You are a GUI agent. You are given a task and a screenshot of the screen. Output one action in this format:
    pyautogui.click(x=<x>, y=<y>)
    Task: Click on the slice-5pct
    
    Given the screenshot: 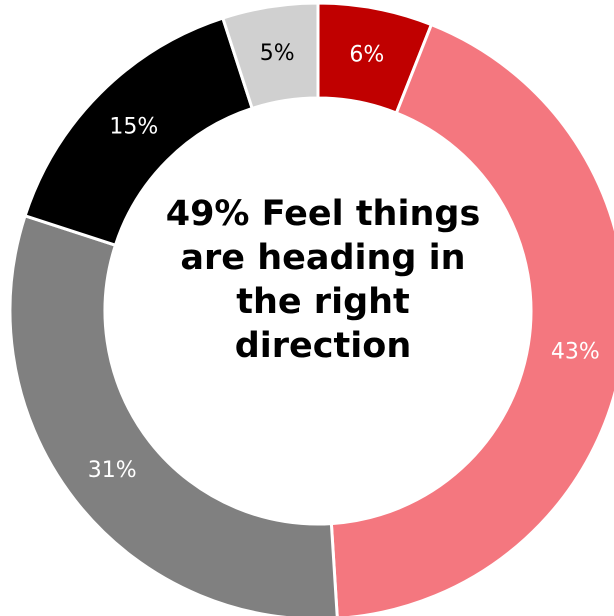 What is the action you would take?
    pyautogui.click(x=270, y=56)
    